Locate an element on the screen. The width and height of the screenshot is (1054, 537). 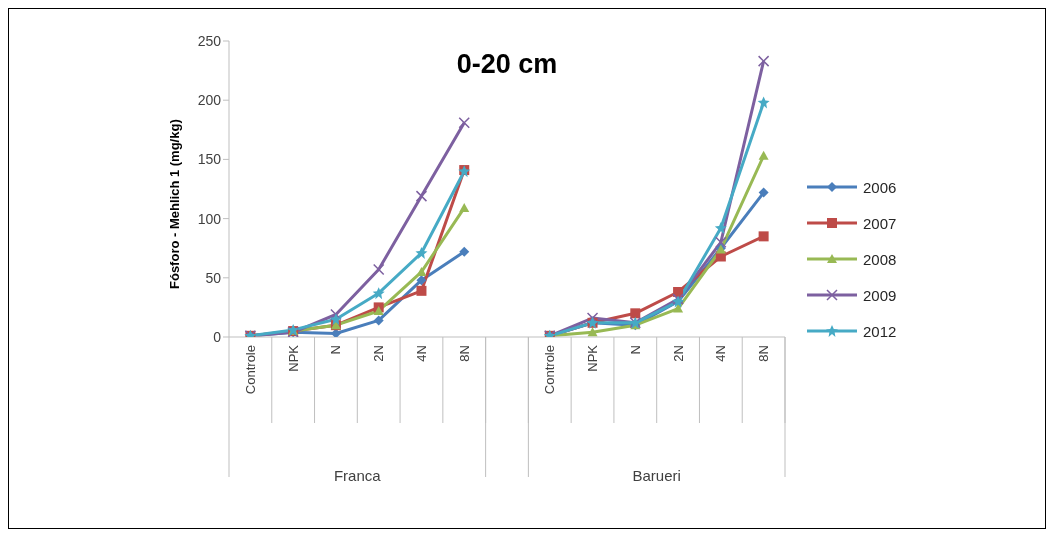
y-tick-label: 250 is located at coordinates (209, 40).